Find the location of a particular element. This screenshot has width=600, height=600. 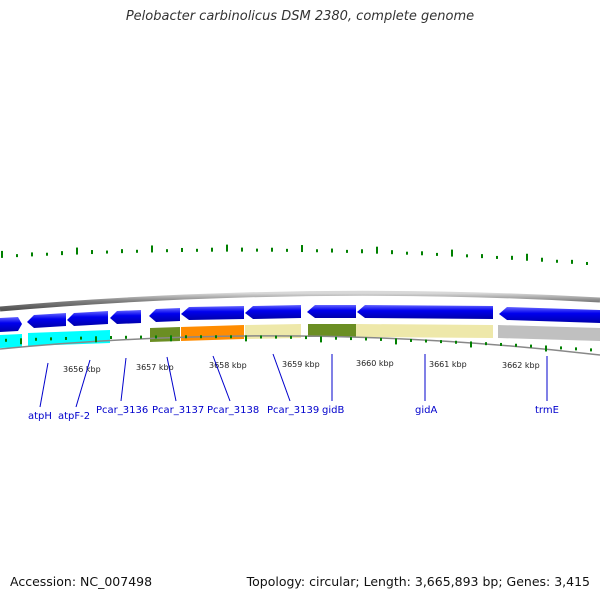

gene-leaders is located at coordinates (293, 380).